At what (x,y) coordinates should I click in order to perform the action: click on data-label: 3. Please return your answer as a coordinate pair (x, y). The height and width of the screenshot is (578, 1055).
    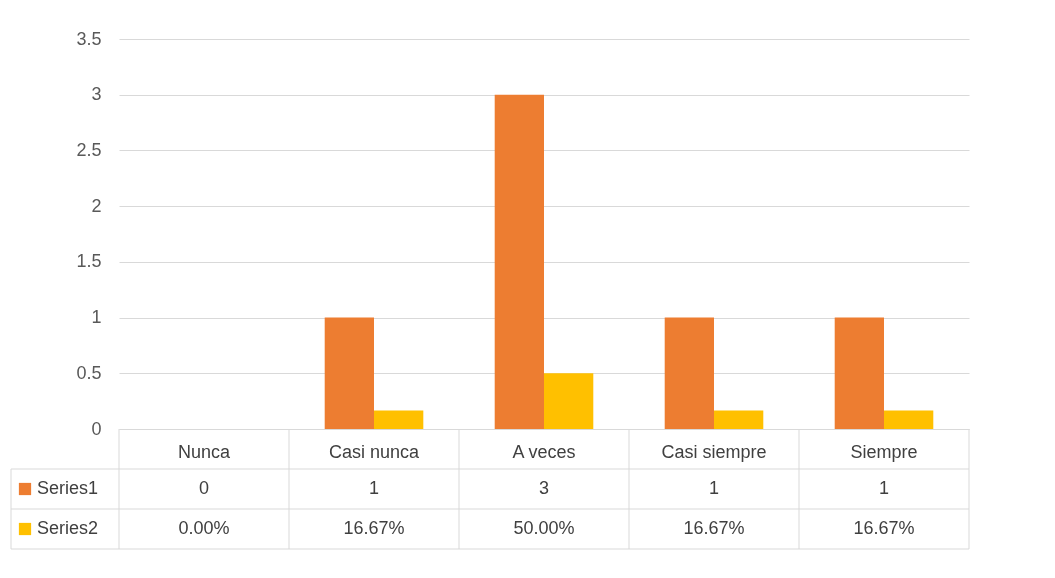
    Looking at the image, I should click on (544, 488).